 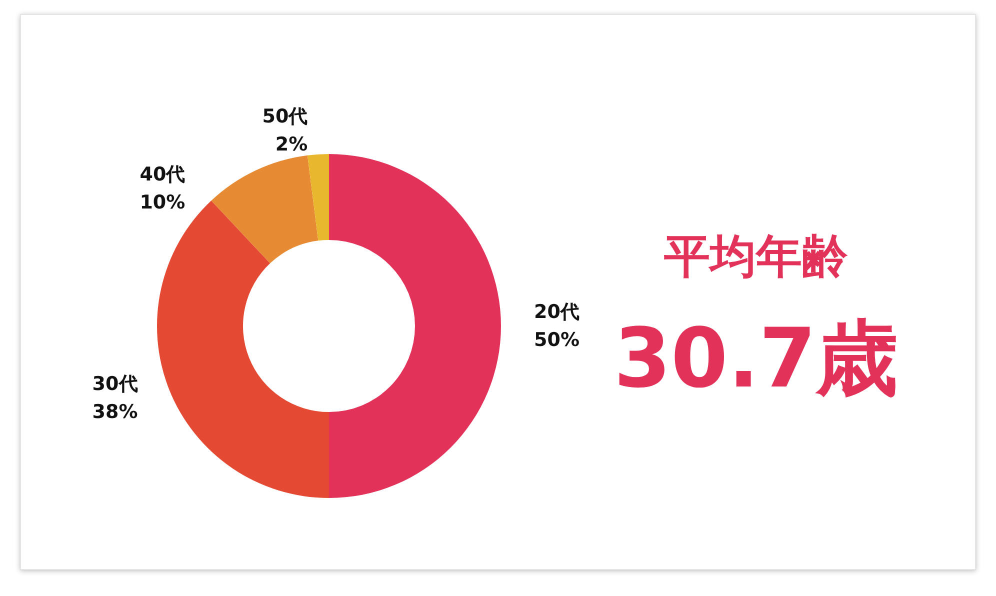 I want to click on text: 30.7歳, so click(x=756, y=359).